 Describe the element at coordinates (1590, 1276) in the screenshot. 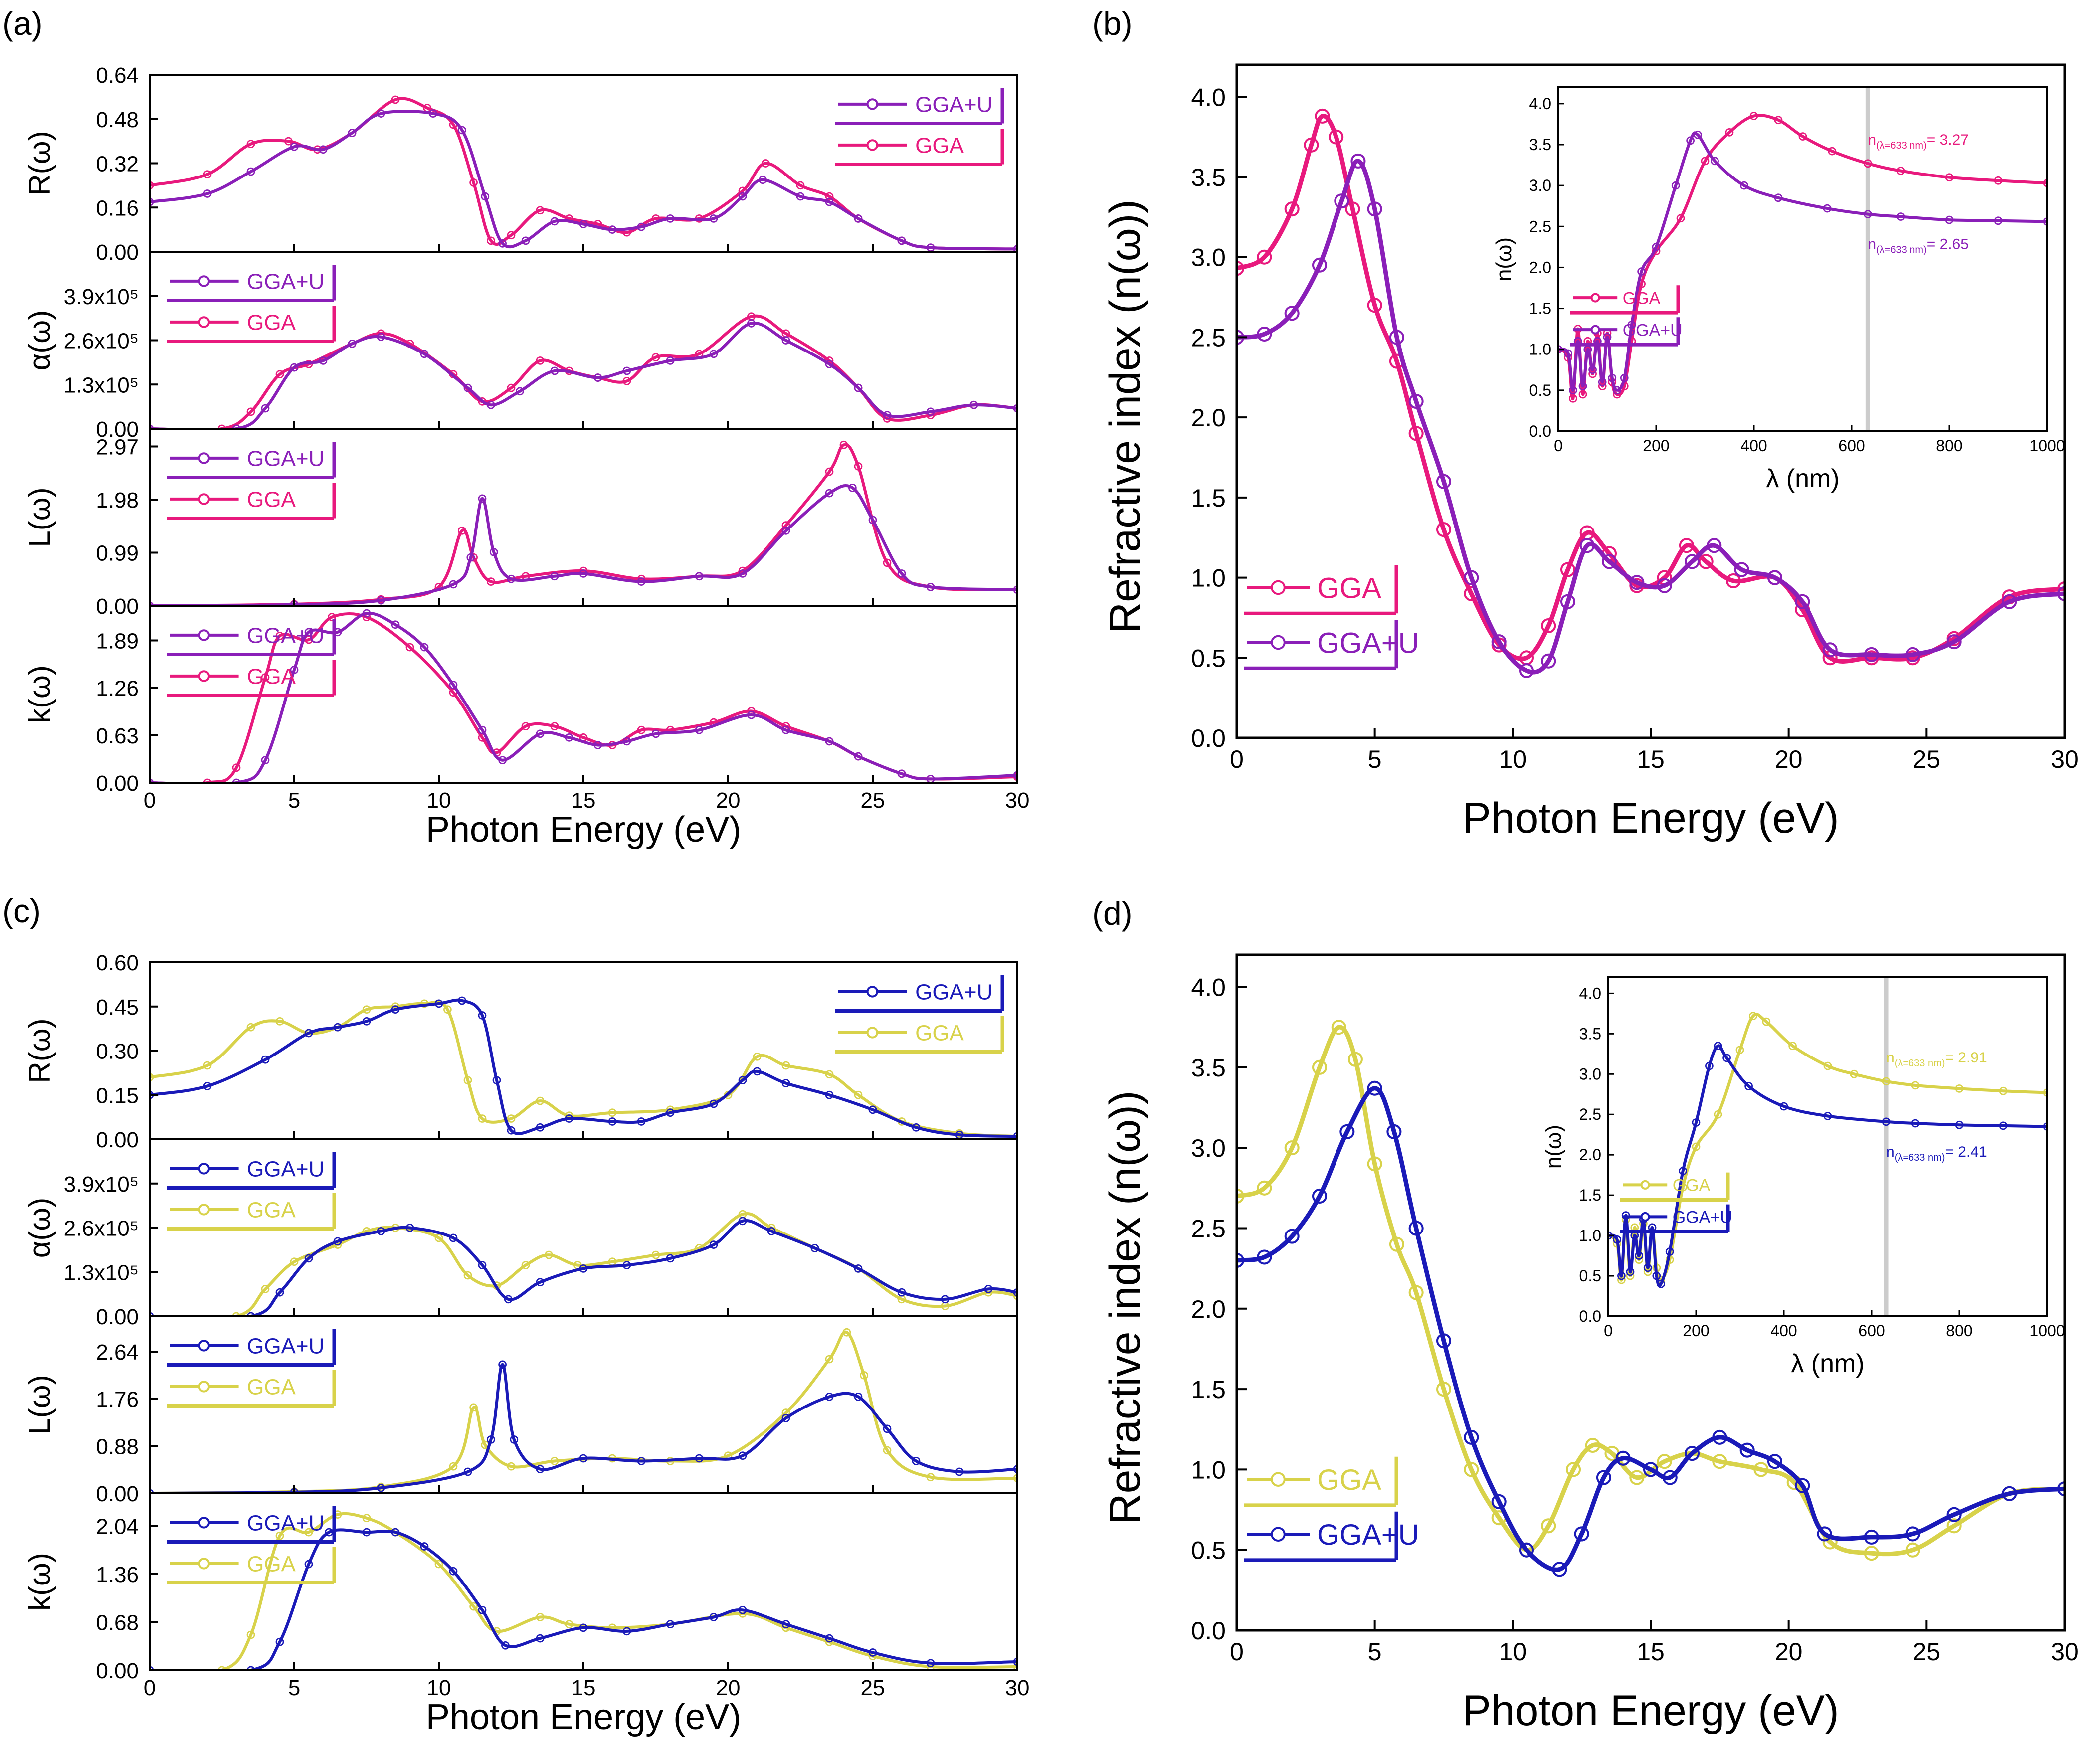

I see `inset-y-tick-label: 0.5` at that location.